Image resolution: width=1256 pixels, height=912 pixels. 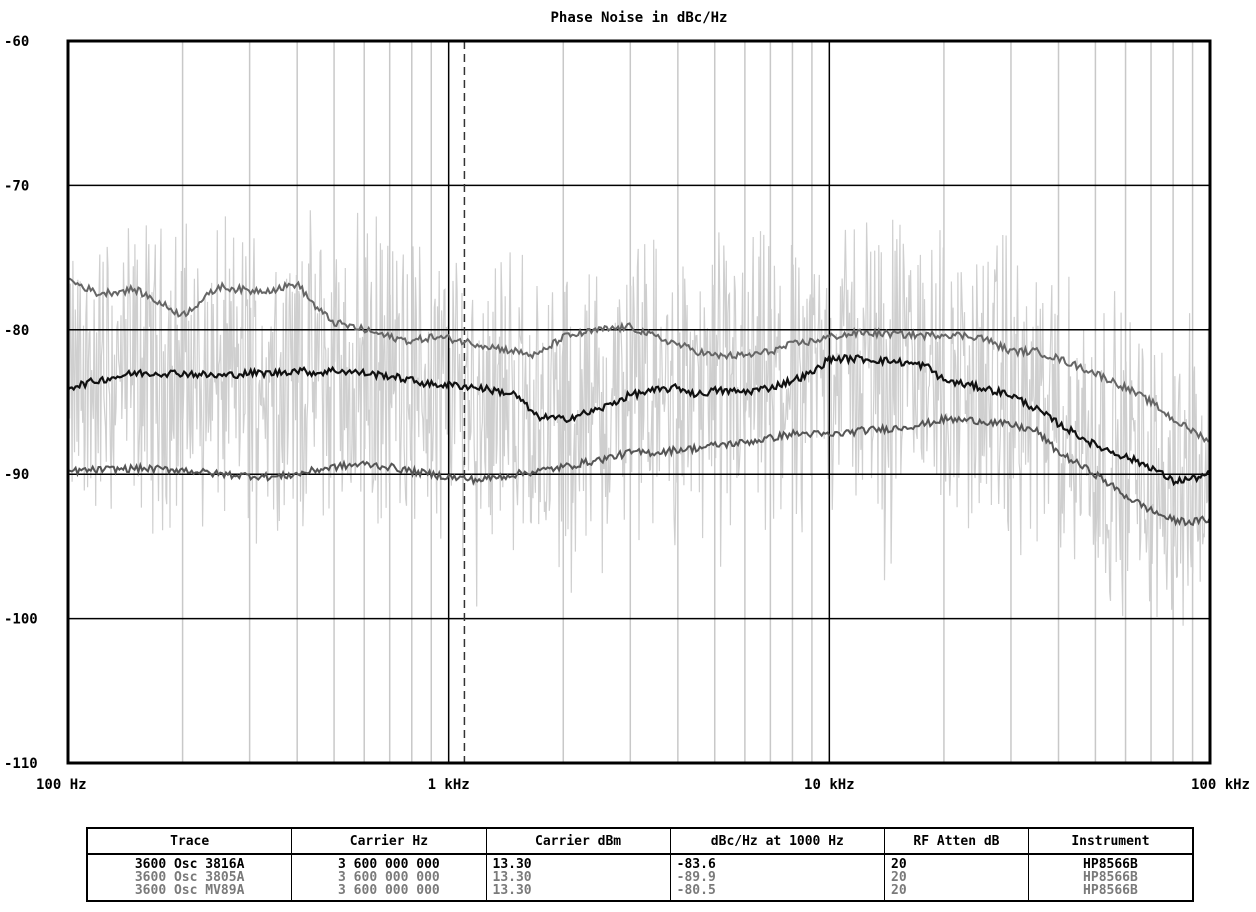 I want to click on y-tick-label: -60, so click(x=16, y=42).